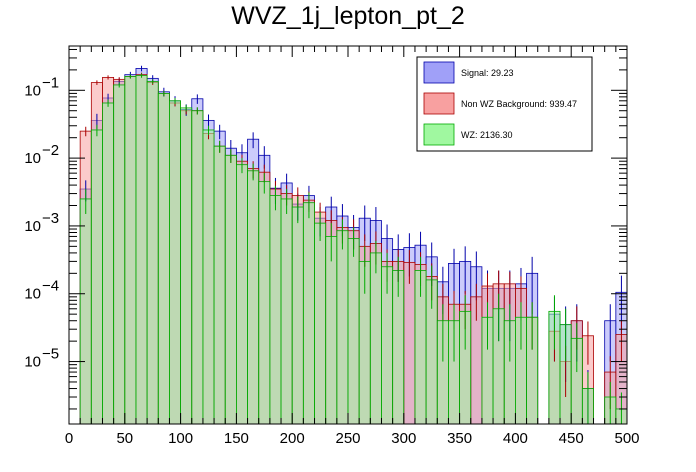 The height and width of the screenshot is (472, 696). Describe the element at coordinates (230, 289) in the screenshot. I see `bar-s2-b13` at that location.